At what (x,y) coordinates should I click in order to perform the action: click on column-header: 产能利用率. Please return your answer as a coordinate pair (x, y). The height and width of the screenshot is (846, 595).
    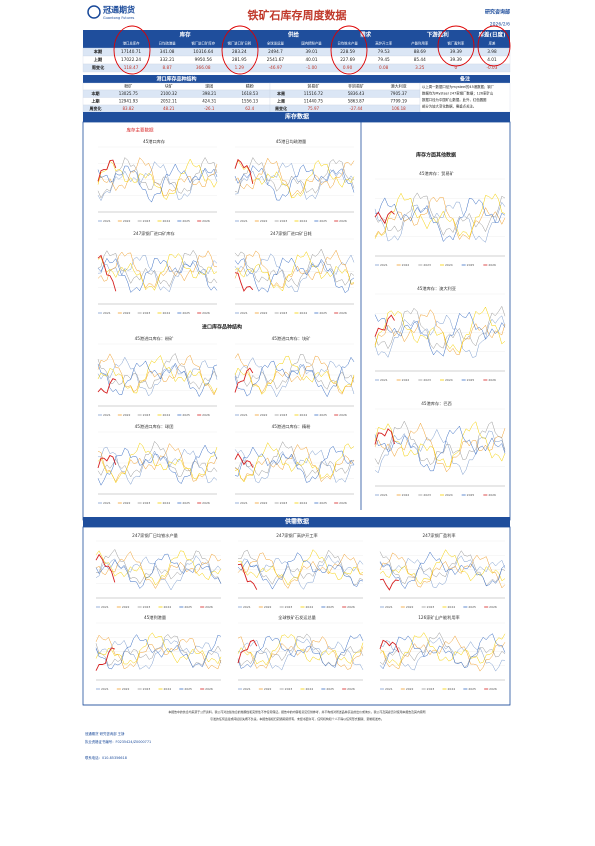
    Looking at the image, I should click on (420, 43).